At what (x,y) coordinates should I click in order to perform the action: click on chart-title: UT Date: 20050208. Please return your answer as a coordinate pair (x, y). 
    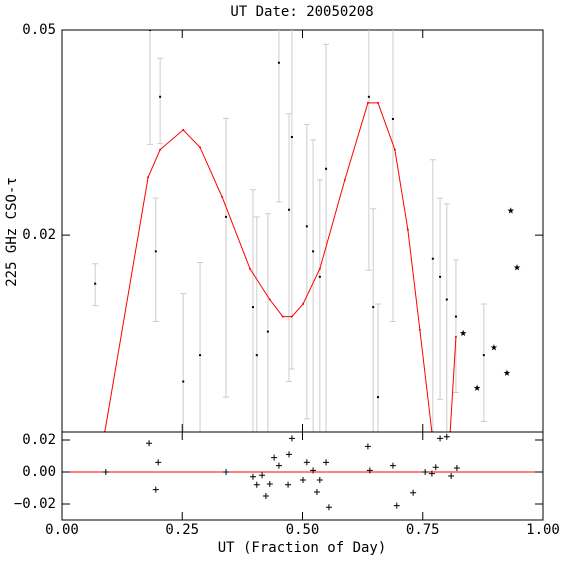
    Looking at the image, I should click on (301, 12).